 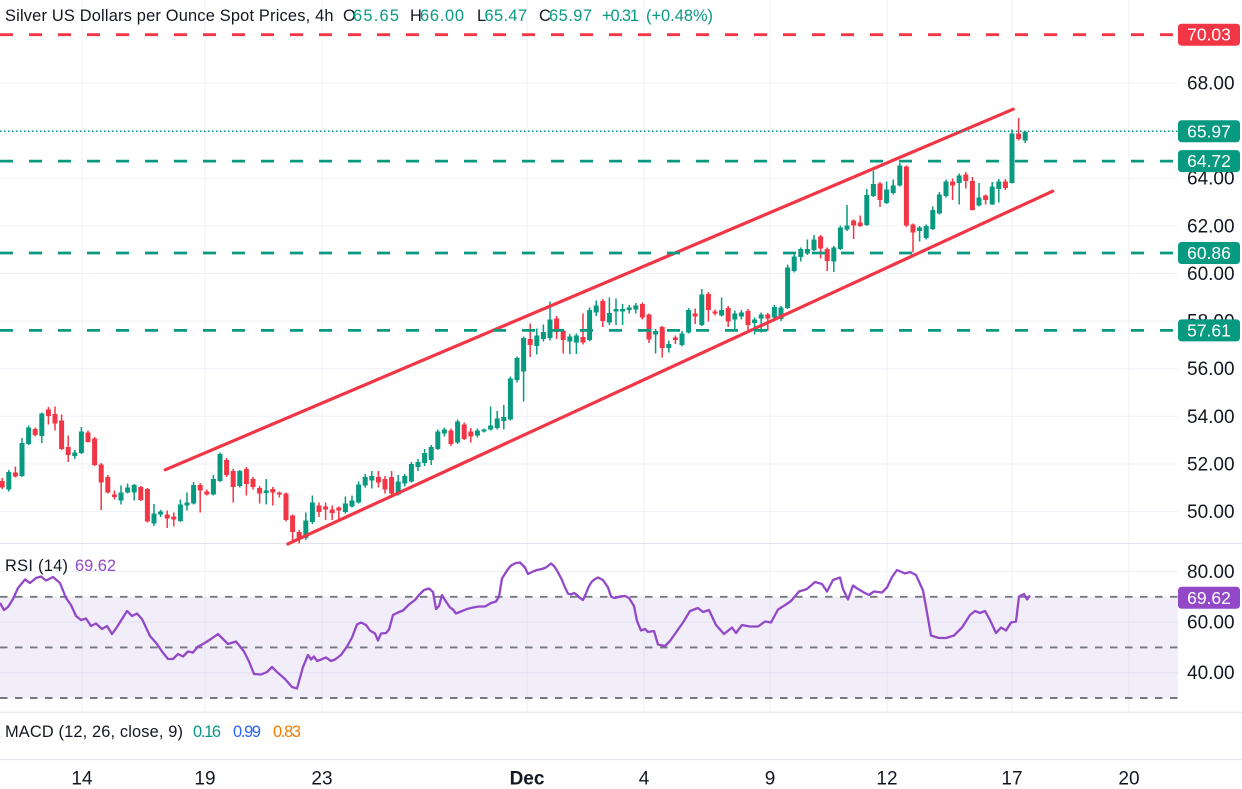 What do you see at coordinates (349, 16) in the screenshot?
I see `svg-text: O` at bounding box center [349, 16].